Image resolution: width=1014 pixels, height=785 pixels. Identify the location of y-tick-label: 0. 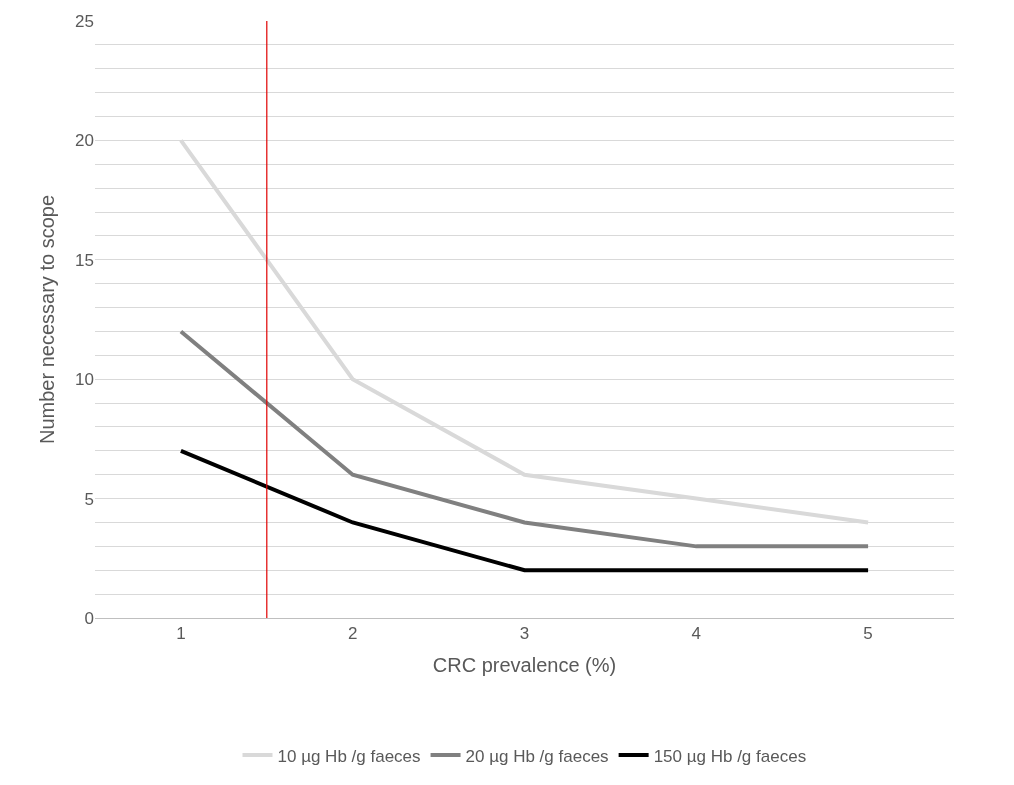
(89, 618).